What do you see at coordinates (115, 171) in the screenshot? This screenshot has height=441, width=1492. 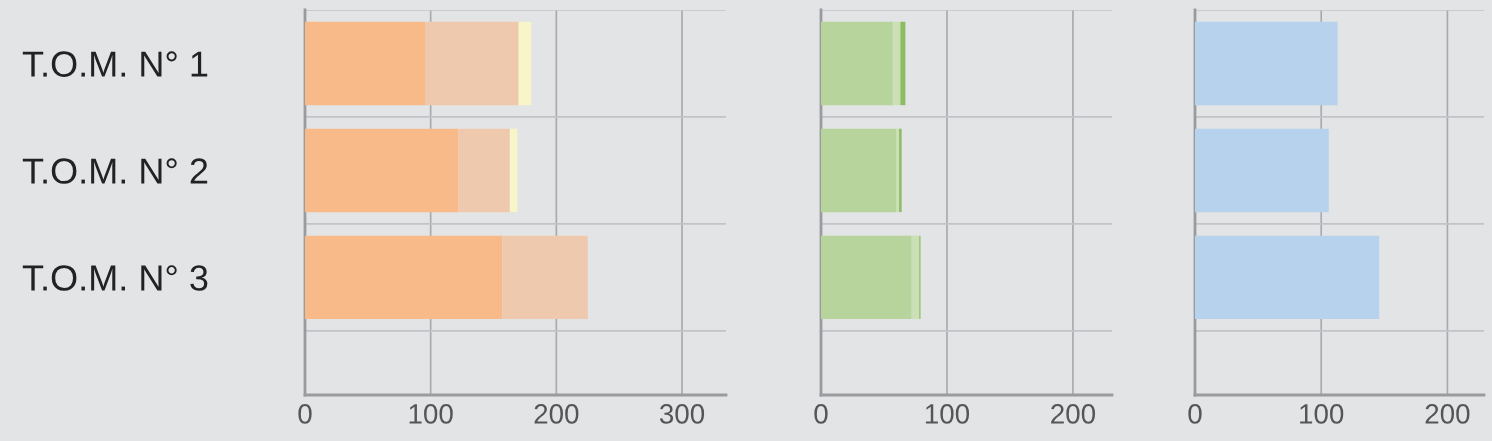 I see `y-tick-label: T.O.M. N° 2` at bounding box center [115, 171].